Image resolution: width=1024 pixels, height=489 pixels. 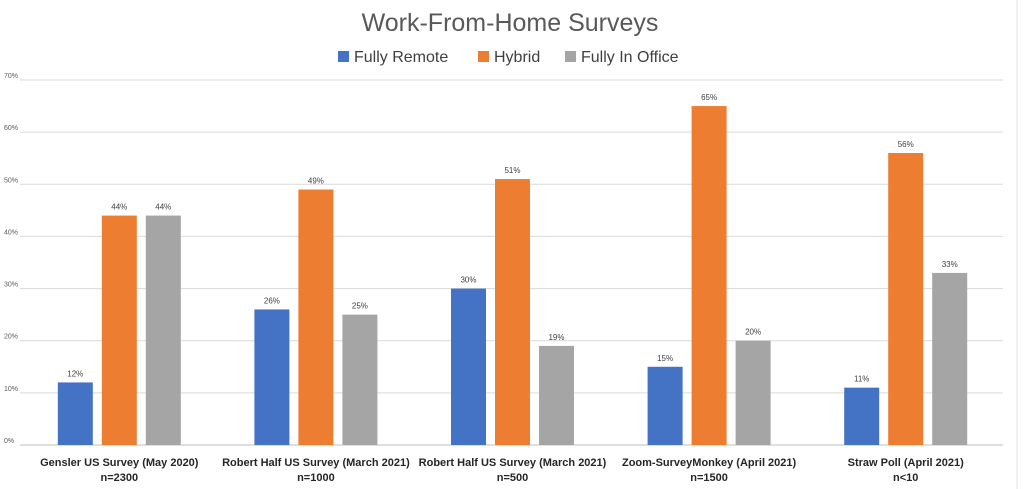 I want to click on data-label: 56%, so click(x=906, y=144).